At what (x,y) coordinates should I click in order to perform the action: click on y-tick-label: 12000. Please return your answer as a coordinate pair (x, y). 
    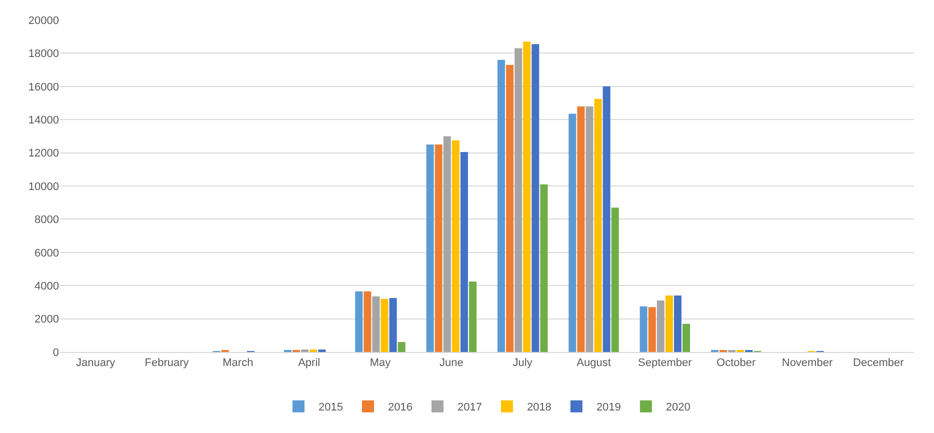
    Looking at the image, I should click on (43, 154).